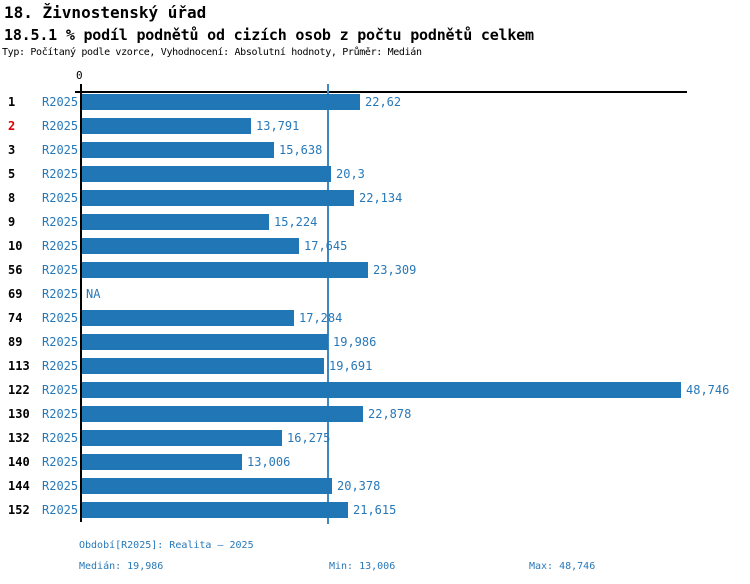 The height and width of the screenshot is (584, 750). I want to click on chart-row: 122 R2025 48,746, so click(375, 390).